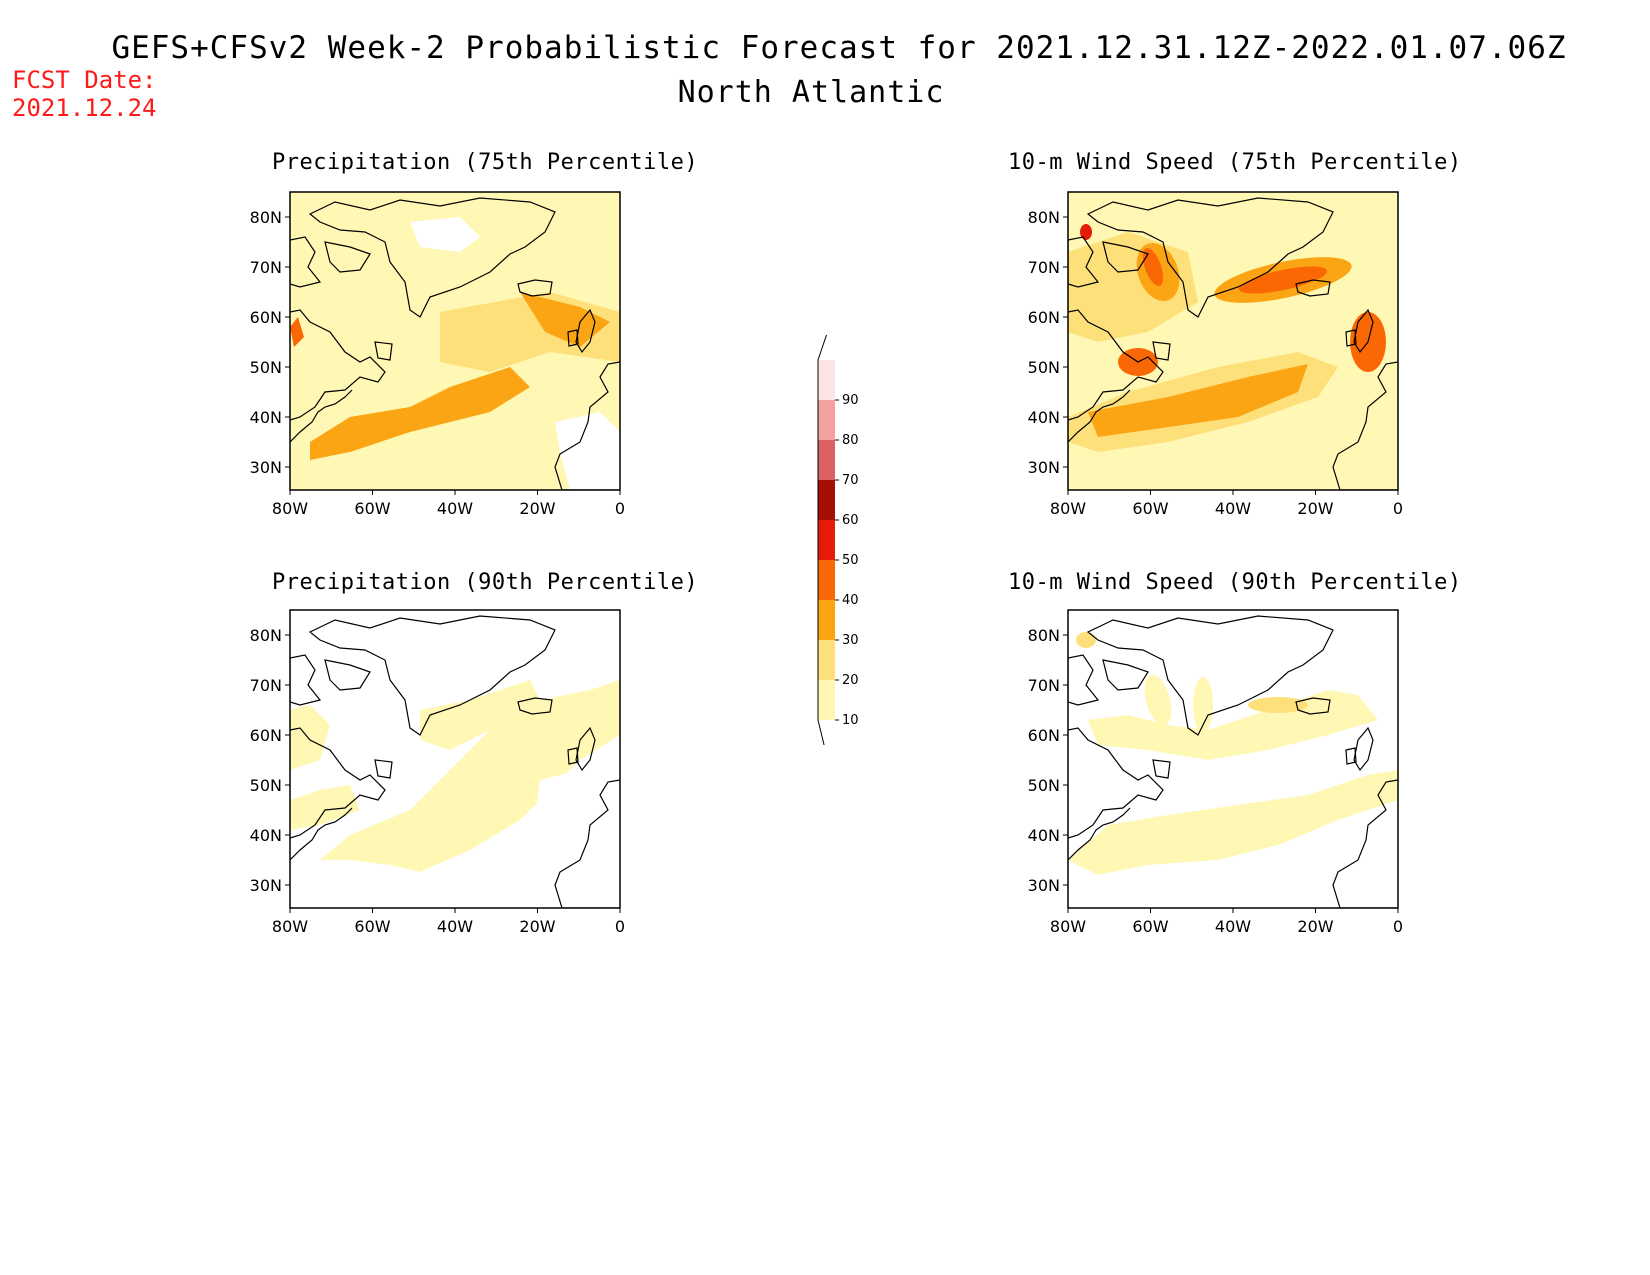 This screenshot has height=1275, width=1650. Describe the element at coordinates (1044, 317) in the screenshot. I see `wind75-lat-tick-label: 60N` at that location.